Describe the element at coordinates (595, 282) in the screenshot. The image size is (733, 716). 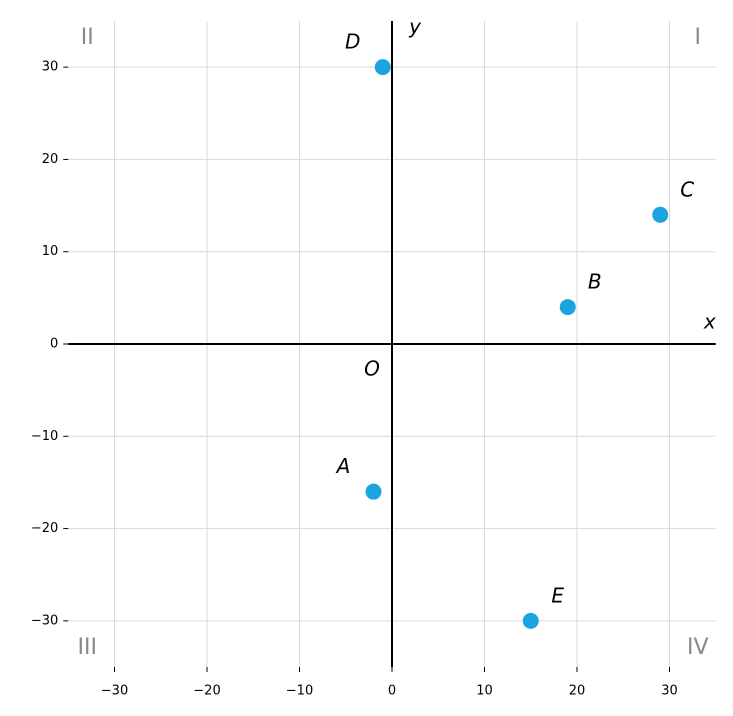
I see `point-label: B` at that location.